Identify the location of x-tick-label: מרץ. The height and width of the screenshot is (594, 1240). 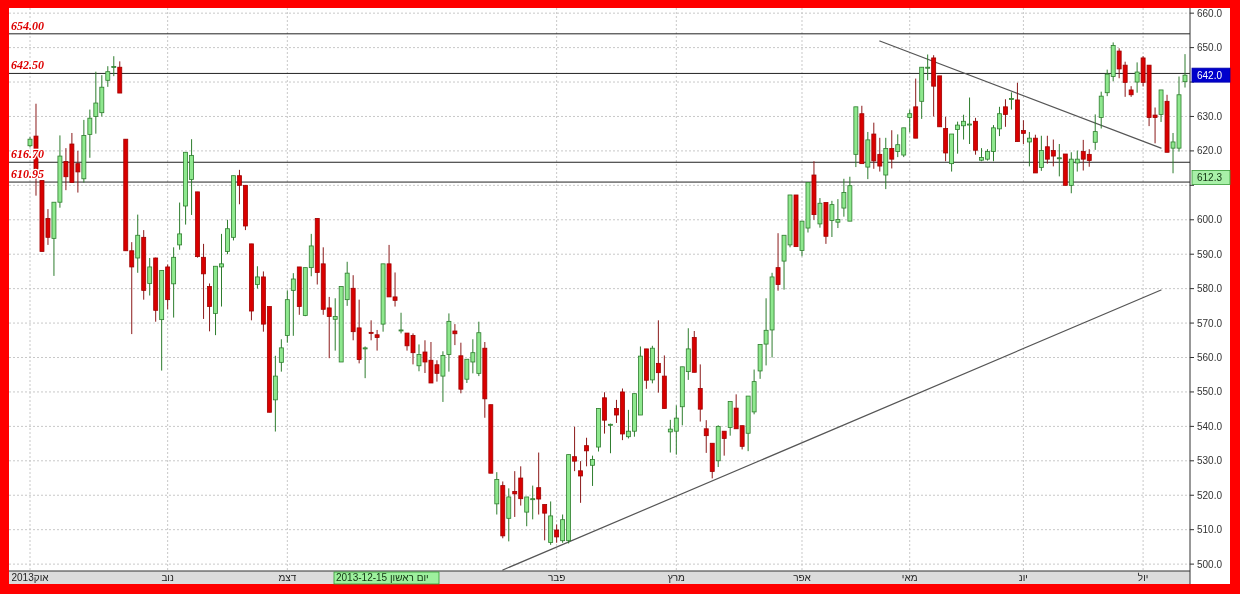
(676, 577).